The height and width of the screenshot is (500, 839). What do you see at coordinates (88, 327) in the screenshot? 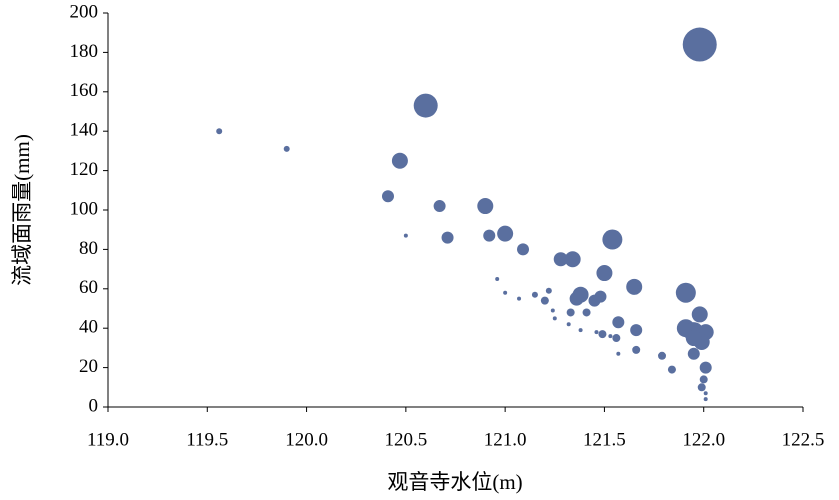
I see `y-tick-label: 40` at bounding box center [88, 327].